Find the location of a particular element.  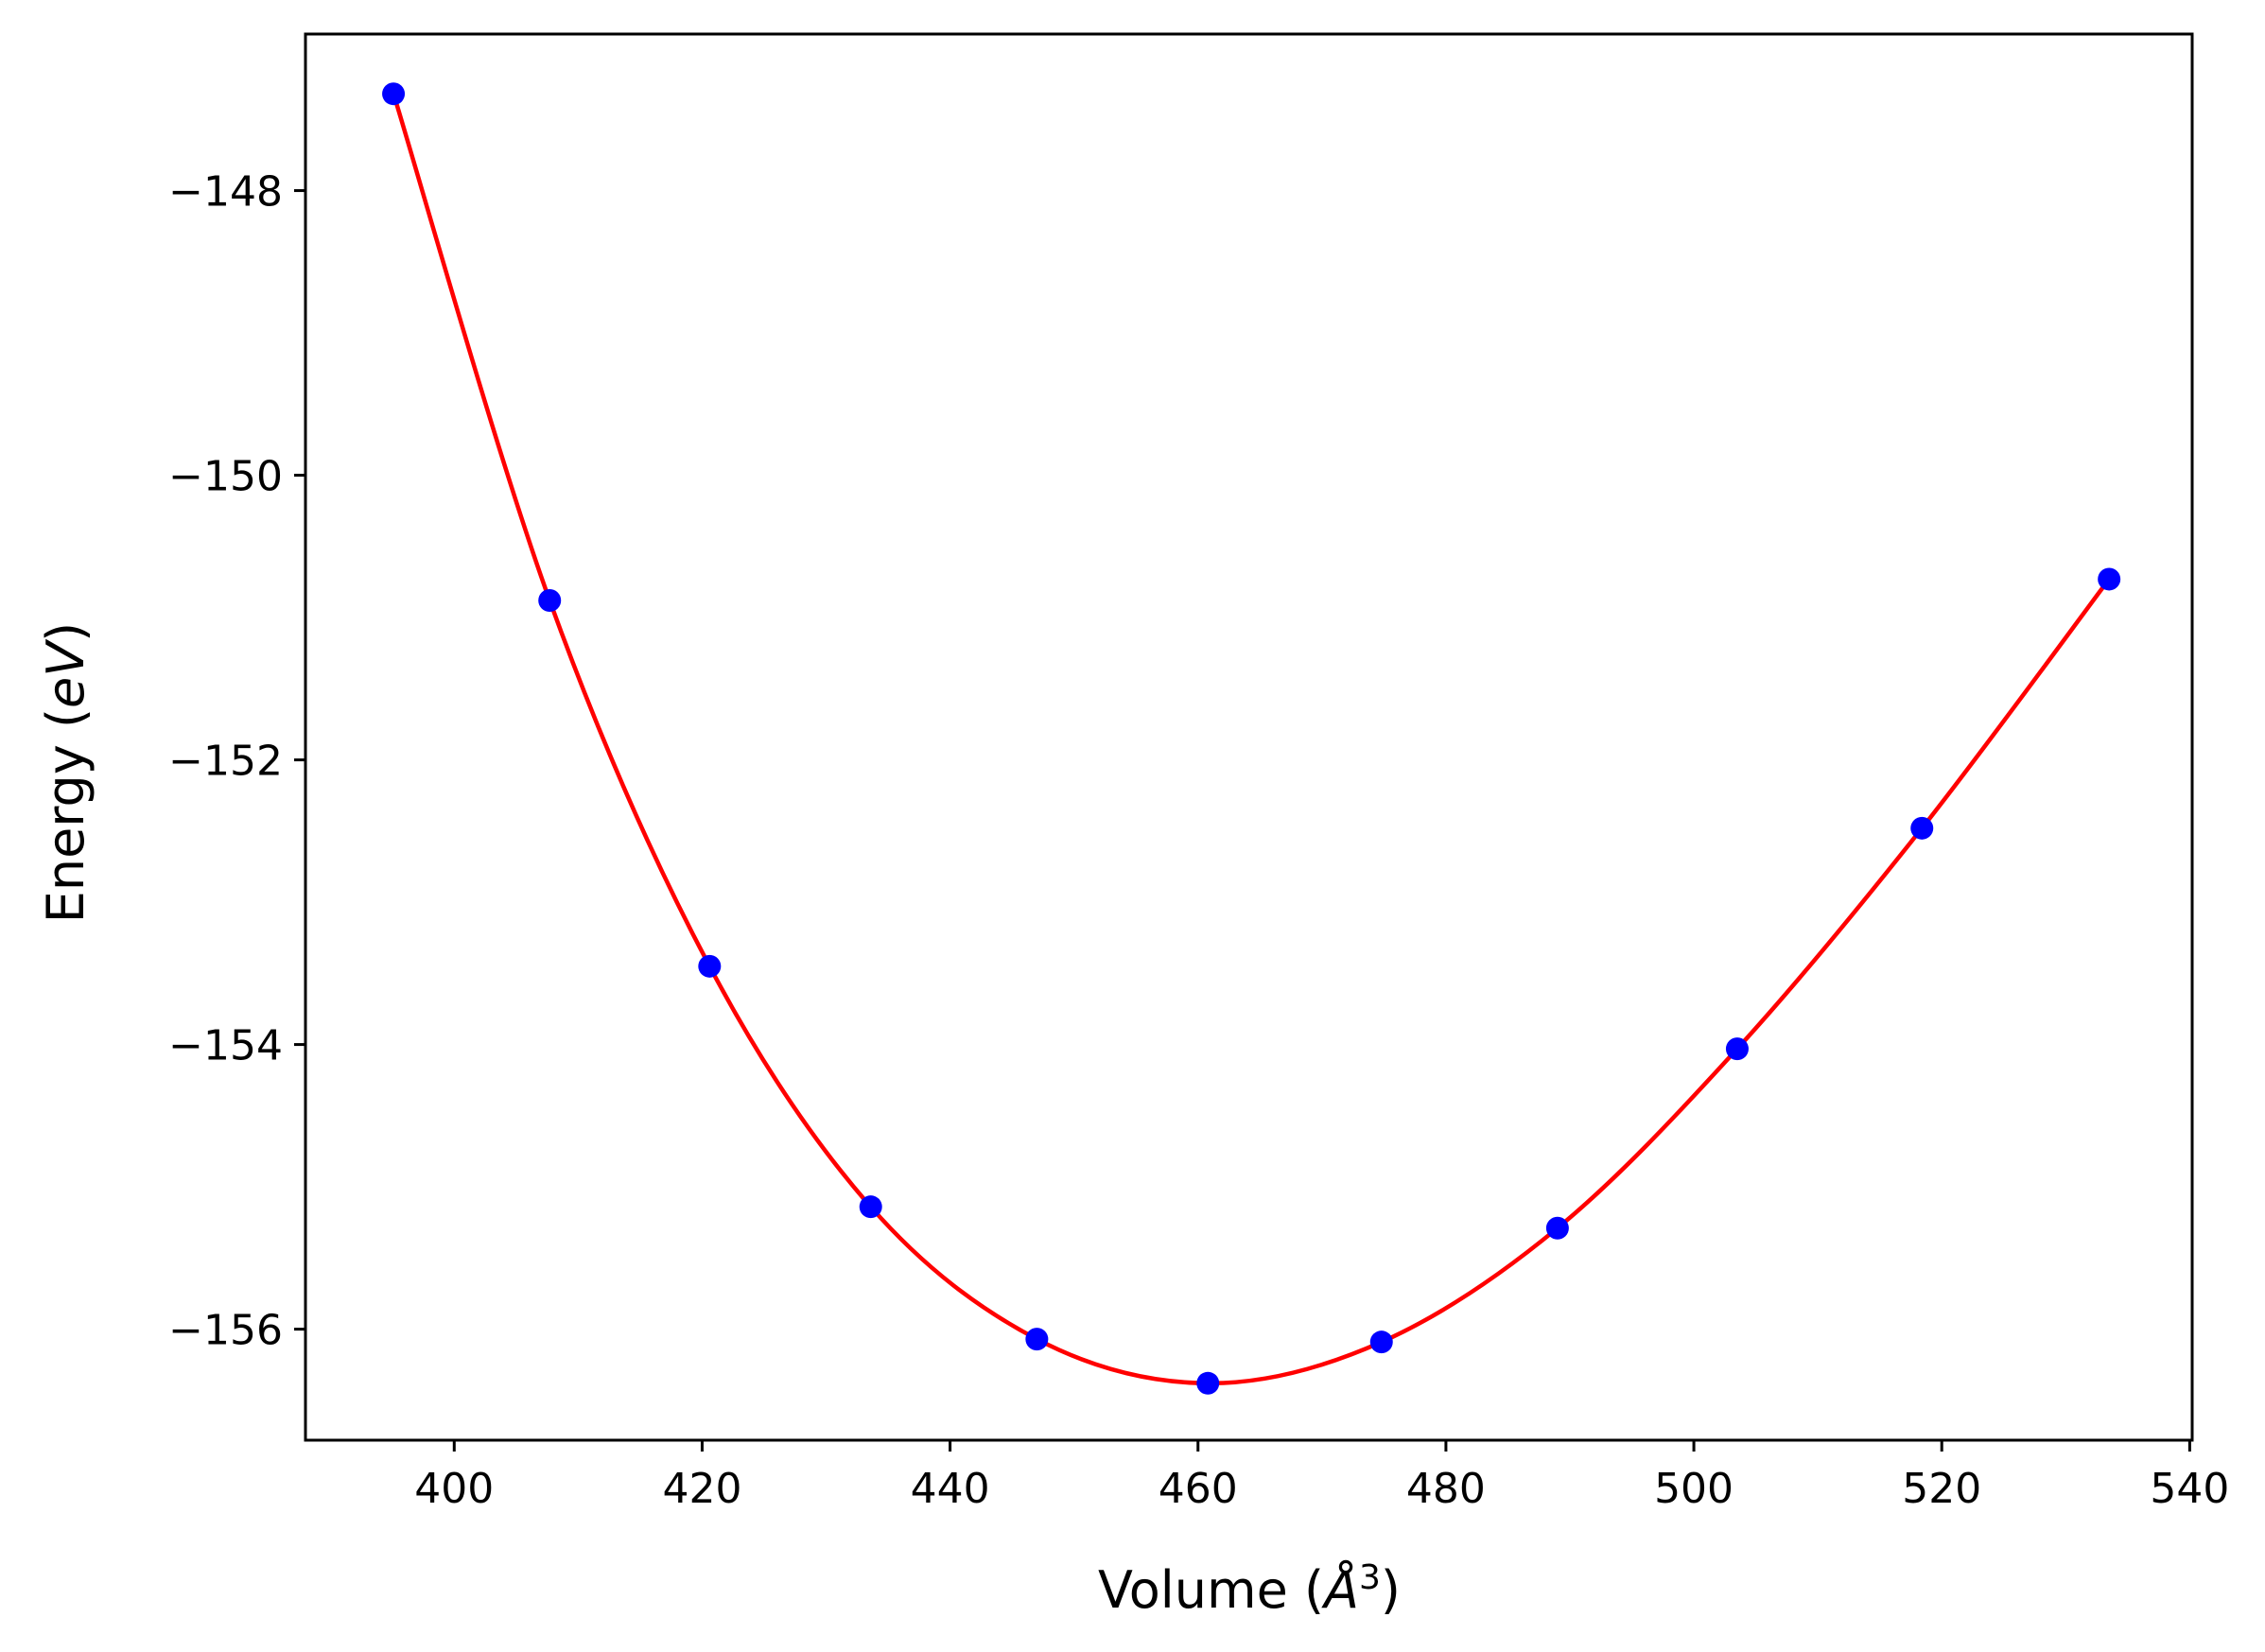

y-tick-label: −156 is located at coordinates (226, 1331).